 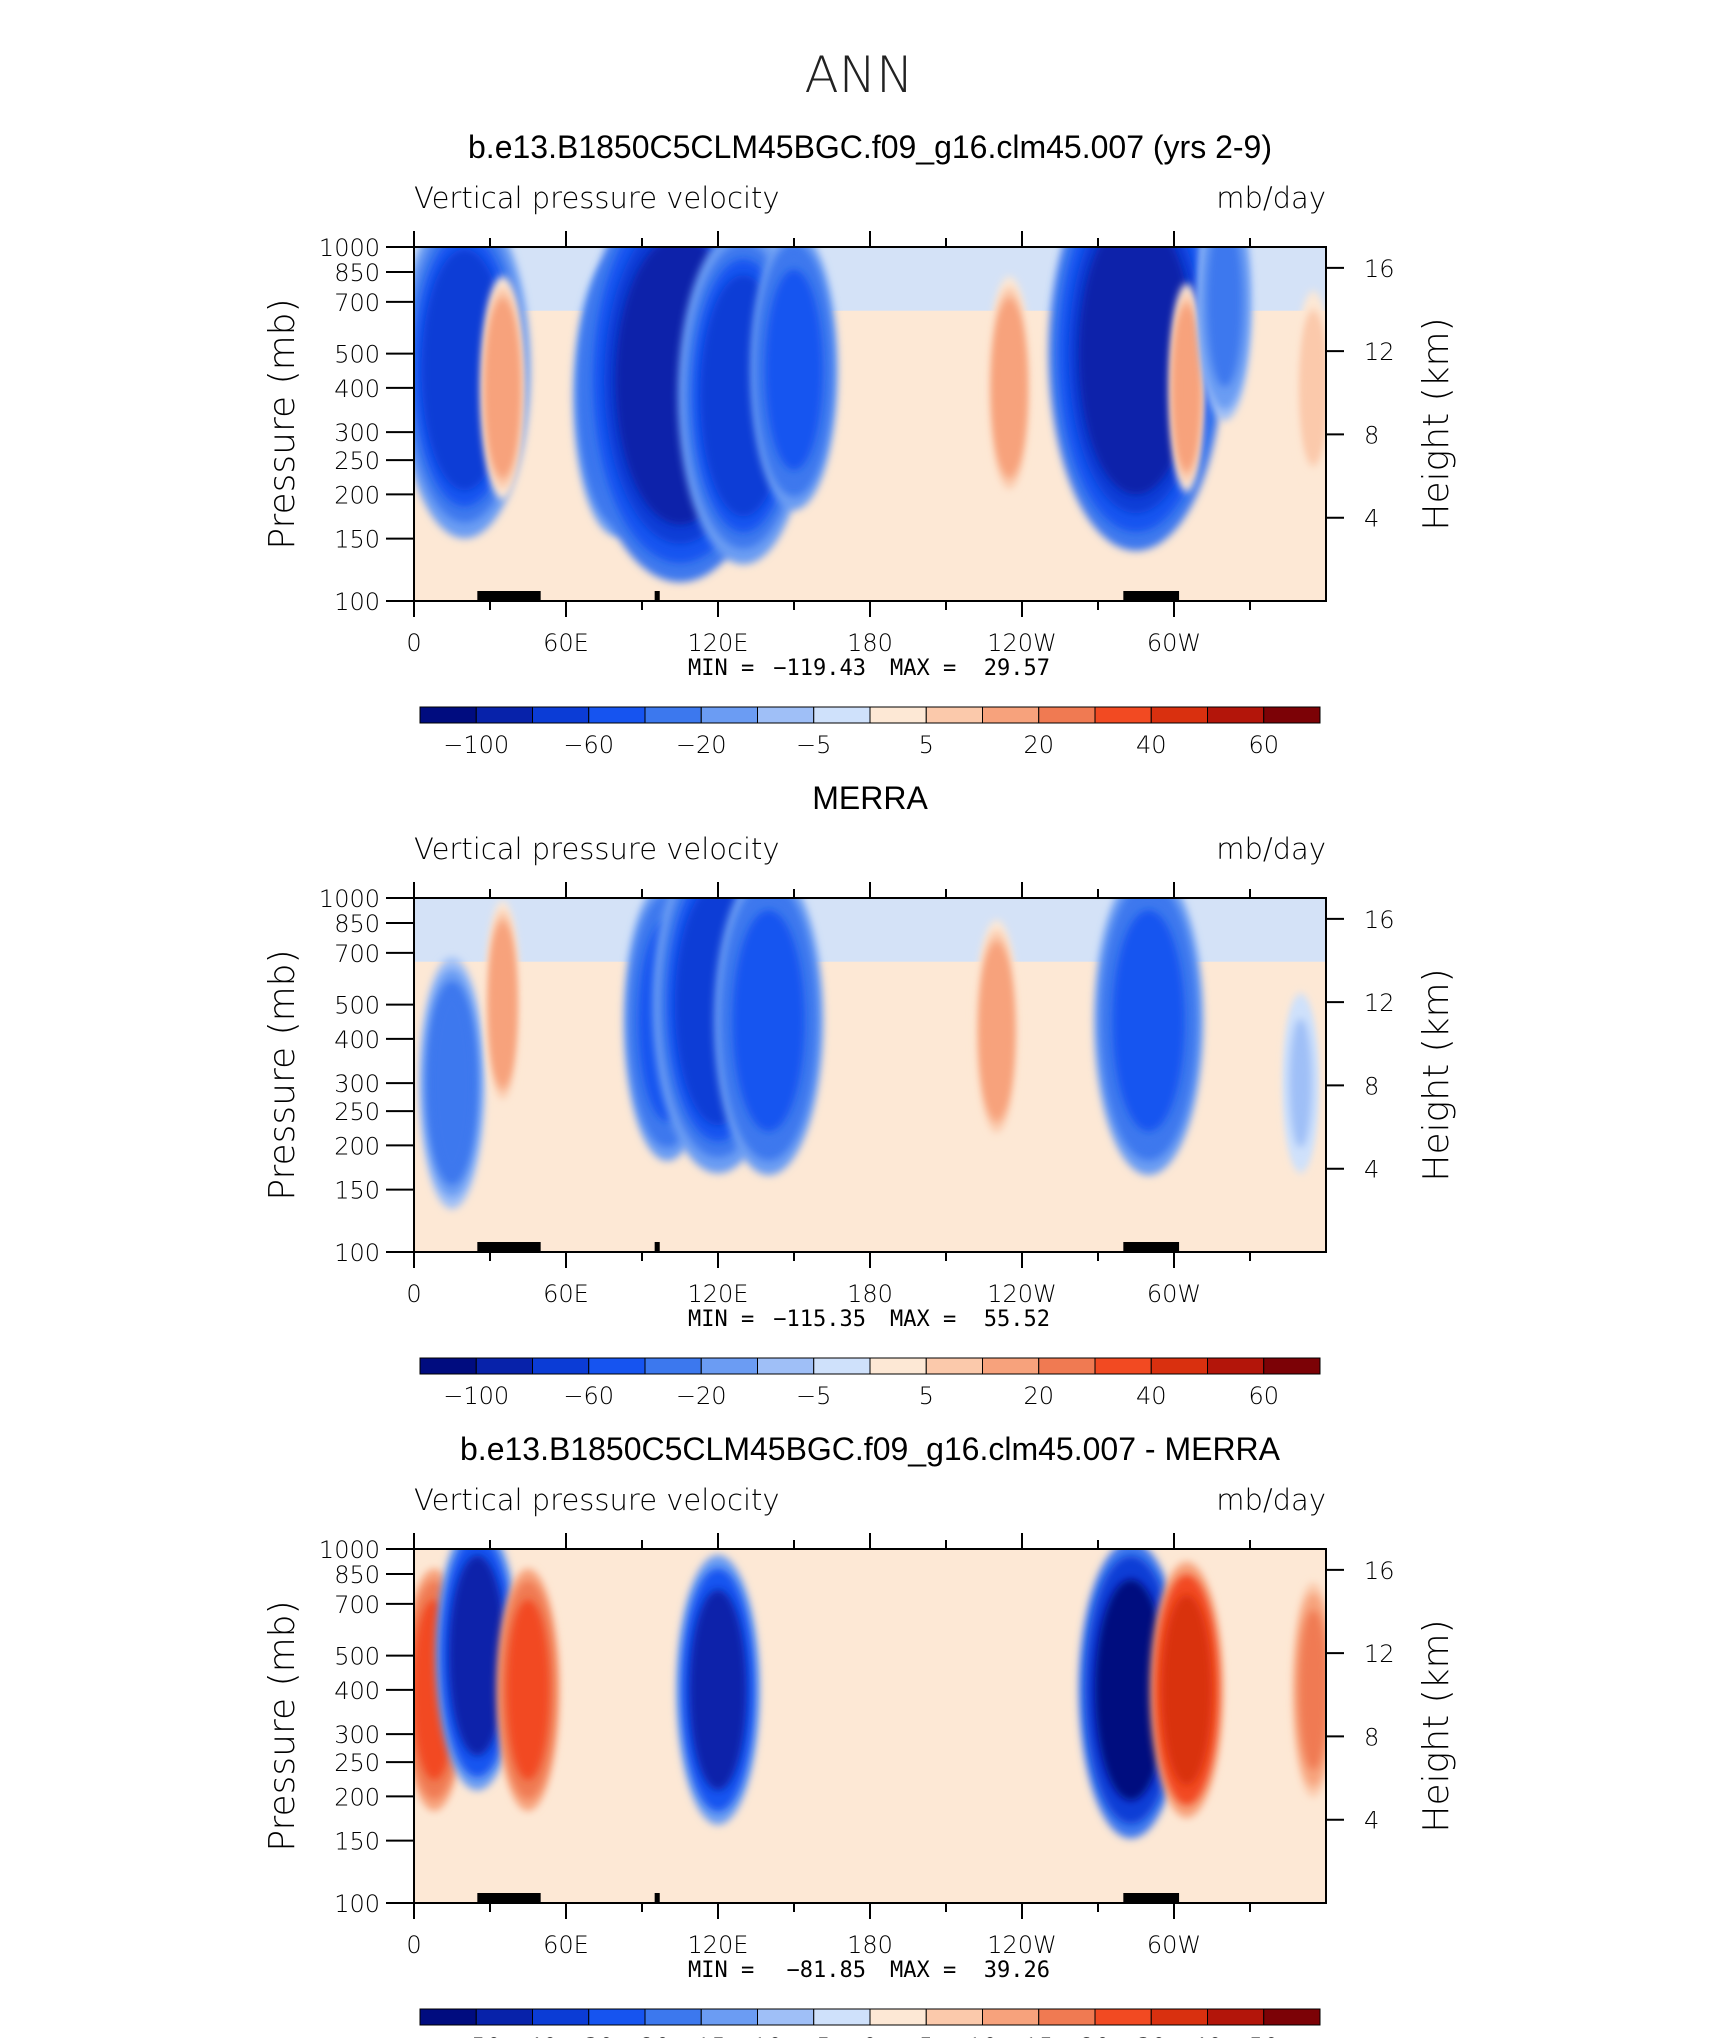 I want to click on variable-label: Vertical pressure velocity, so click(x=597, y=198).